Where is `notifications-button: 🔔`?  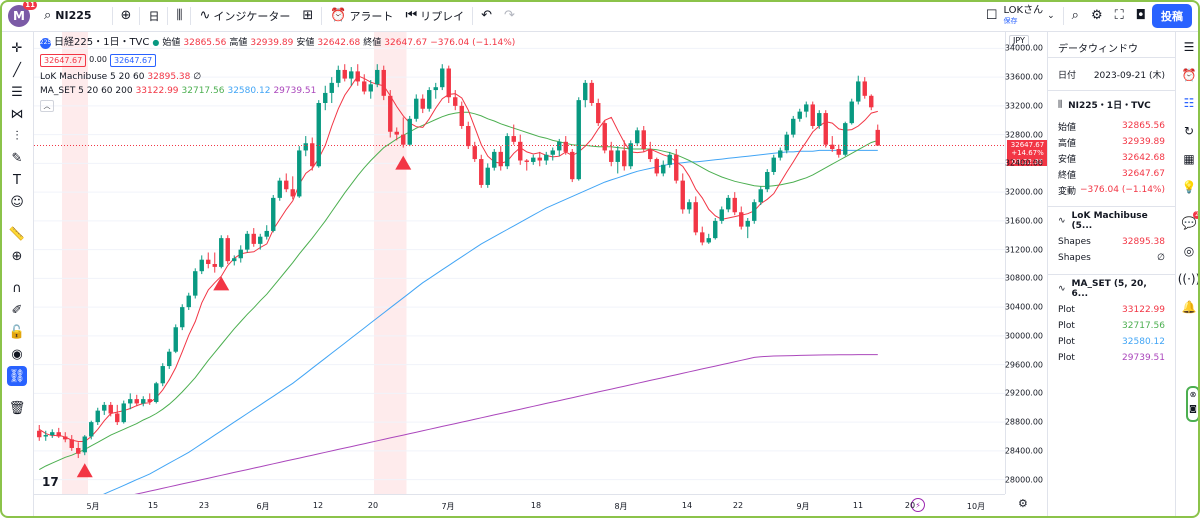 notifications-button: 🔔 is located at coordinates (1189, 307).